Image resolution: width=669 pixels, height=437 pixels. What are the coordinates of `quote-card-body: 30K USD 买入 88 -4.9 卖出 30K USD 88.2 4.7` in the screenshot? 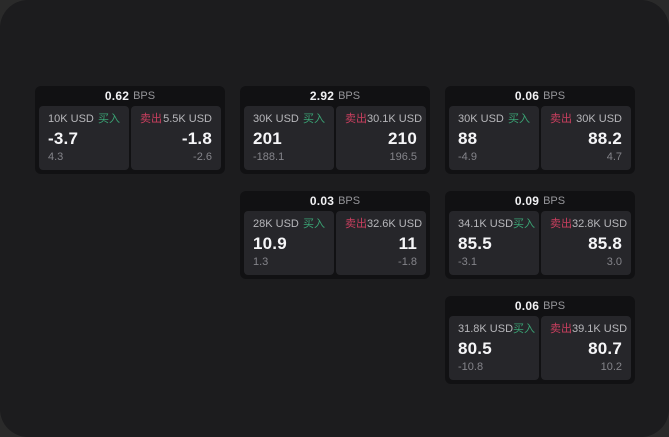 It's located at (540, 140).